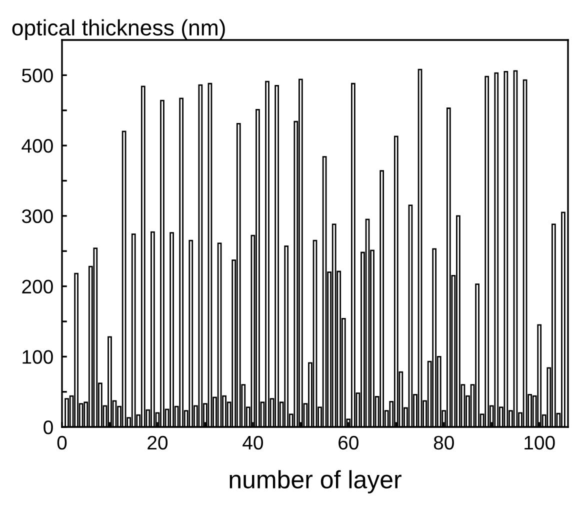 This screenshot has height=512, width=581. I want to click on y-axis-title: optical thickness (nm), so click(118, 29).